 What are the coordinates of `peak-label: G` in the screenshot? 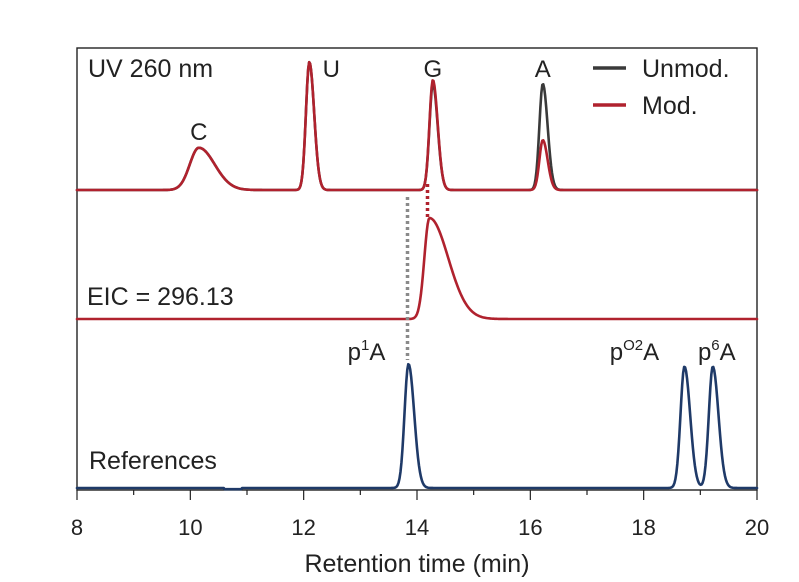 It's located at (433, 69).